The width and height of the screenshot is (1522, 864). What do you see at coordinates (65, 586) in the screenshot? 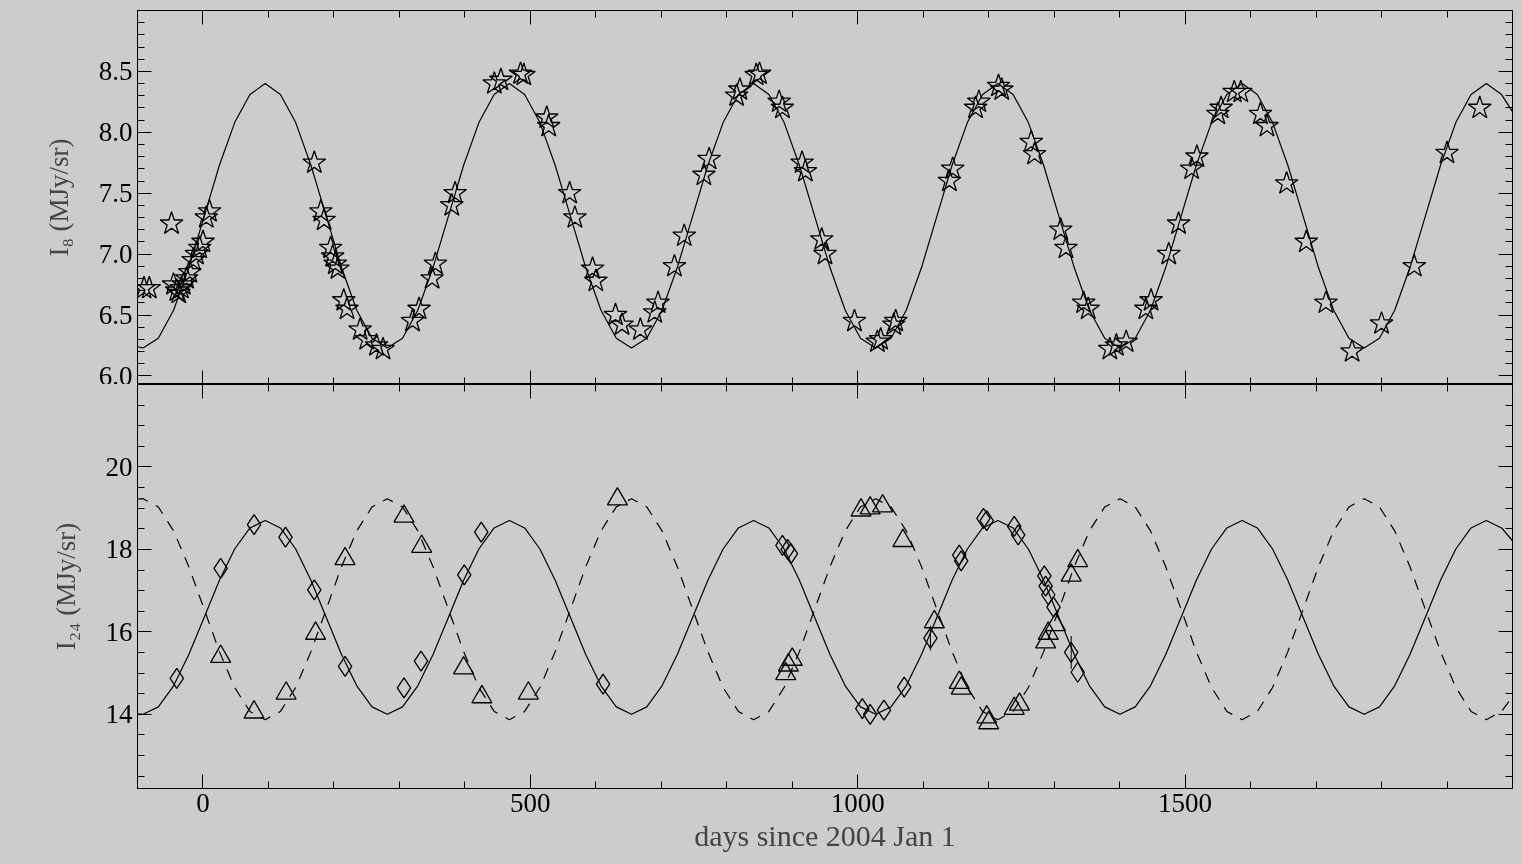
I see `y-axis-title: I₂₄ (MJy/sr)` at bounding box center [65, 586].